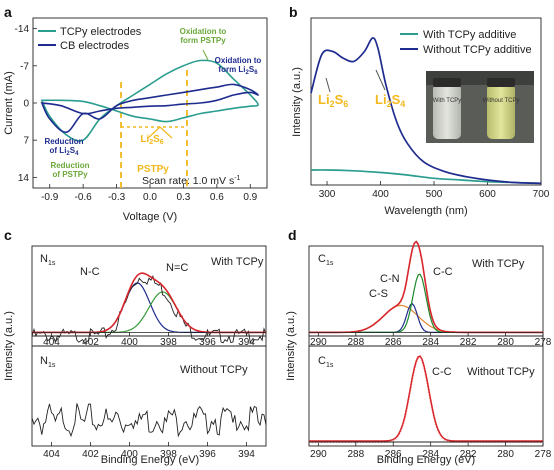 The height and width of the screenshot is (470, 554). What do you see at coordinates (380, 194) in the screenshot?
I see `b-x-tick-label: 400` at bounding box center [380, 194].